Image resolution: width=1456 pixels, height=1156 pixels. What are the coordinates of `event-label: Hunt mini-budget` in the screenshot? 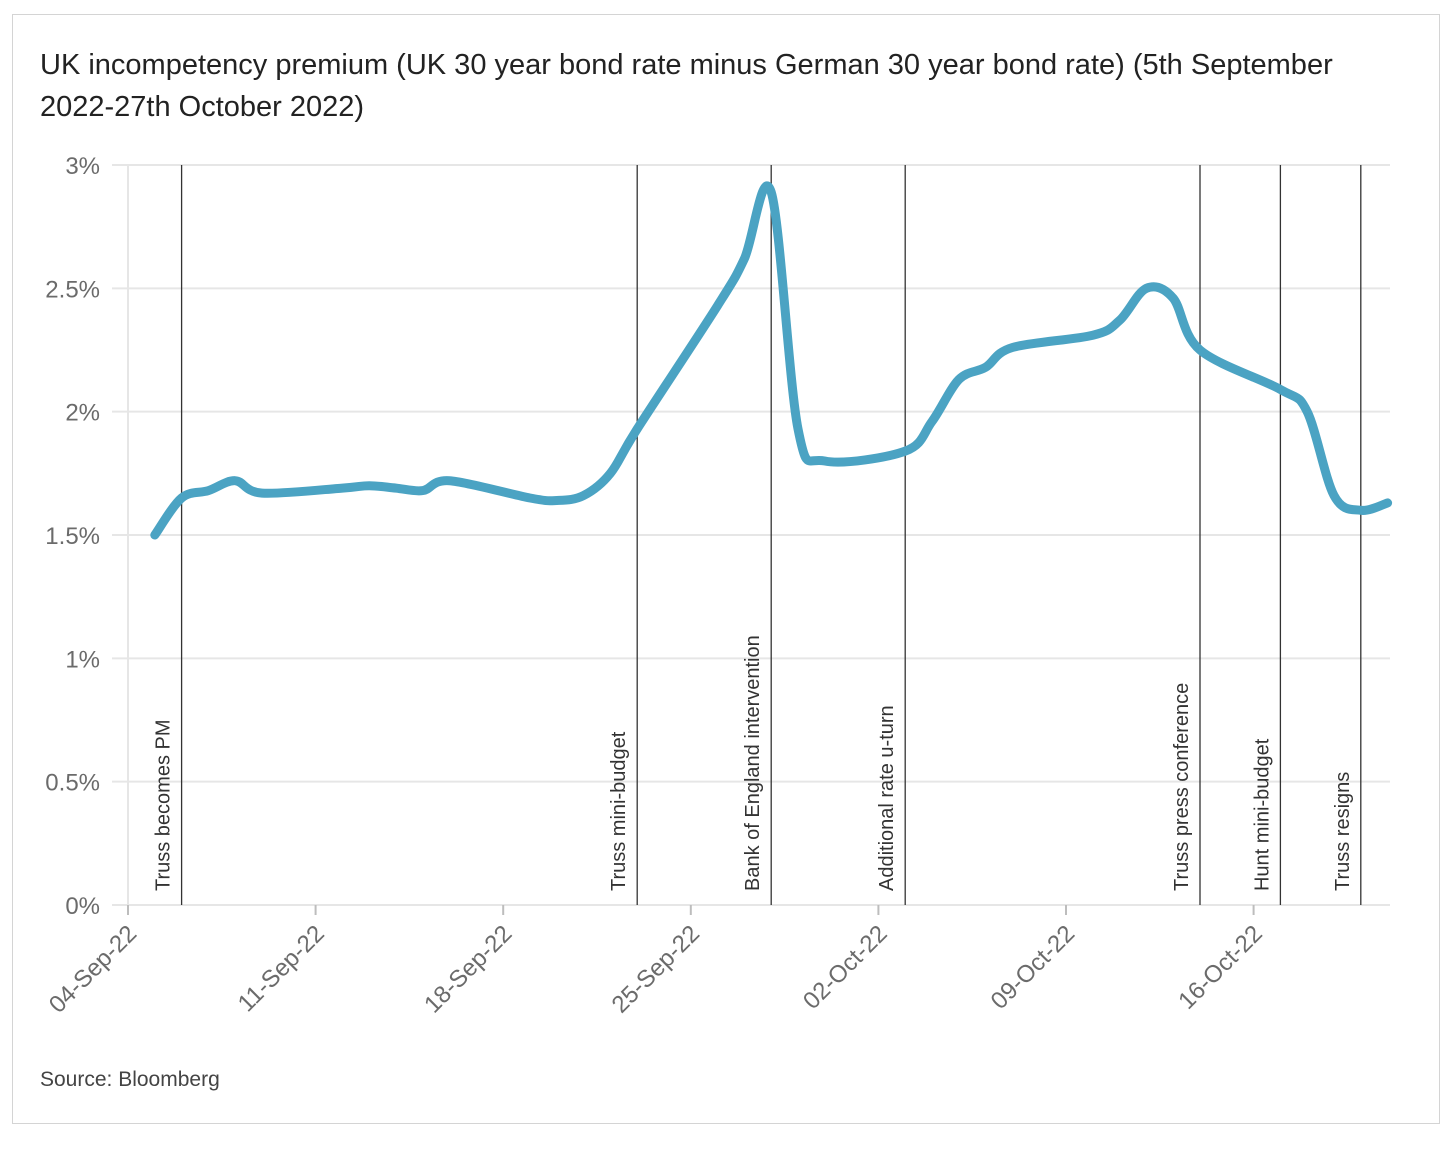 It's located at (1262, 814).